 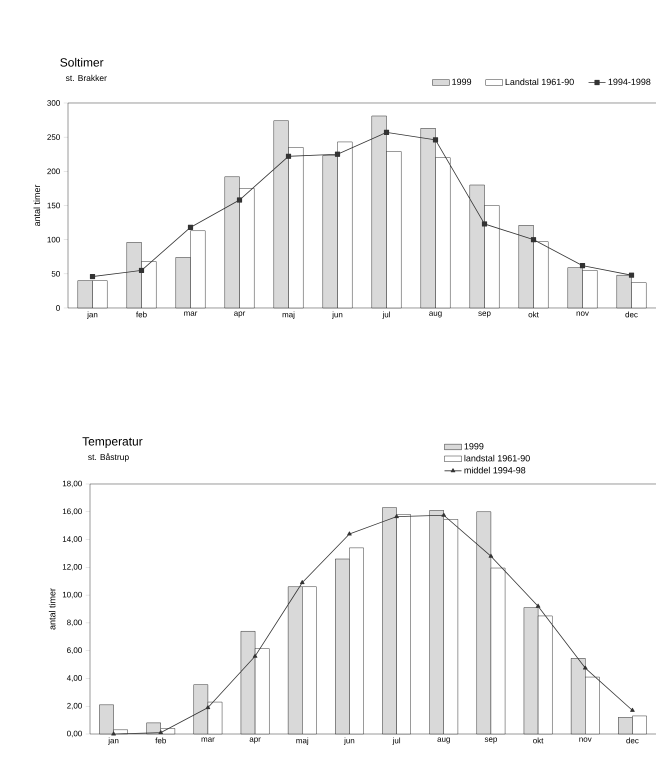 I want to click on legend-label: 1994-1998, so click(x=629, y=81).